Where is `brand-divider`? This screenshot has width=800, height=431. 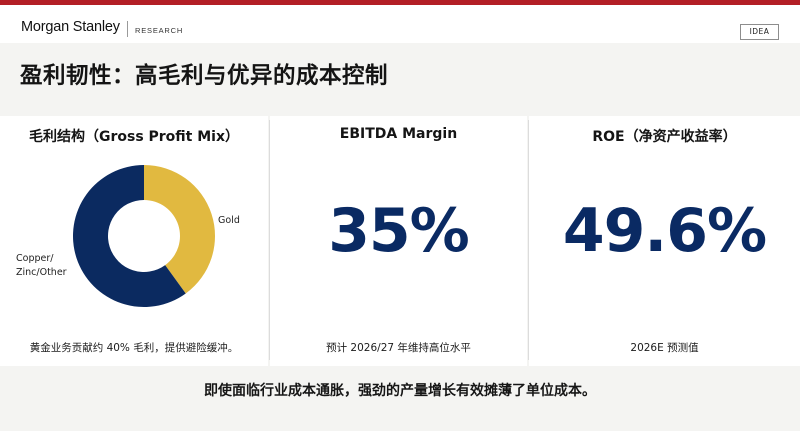 brand-divider is located at coordinates (127, 29).